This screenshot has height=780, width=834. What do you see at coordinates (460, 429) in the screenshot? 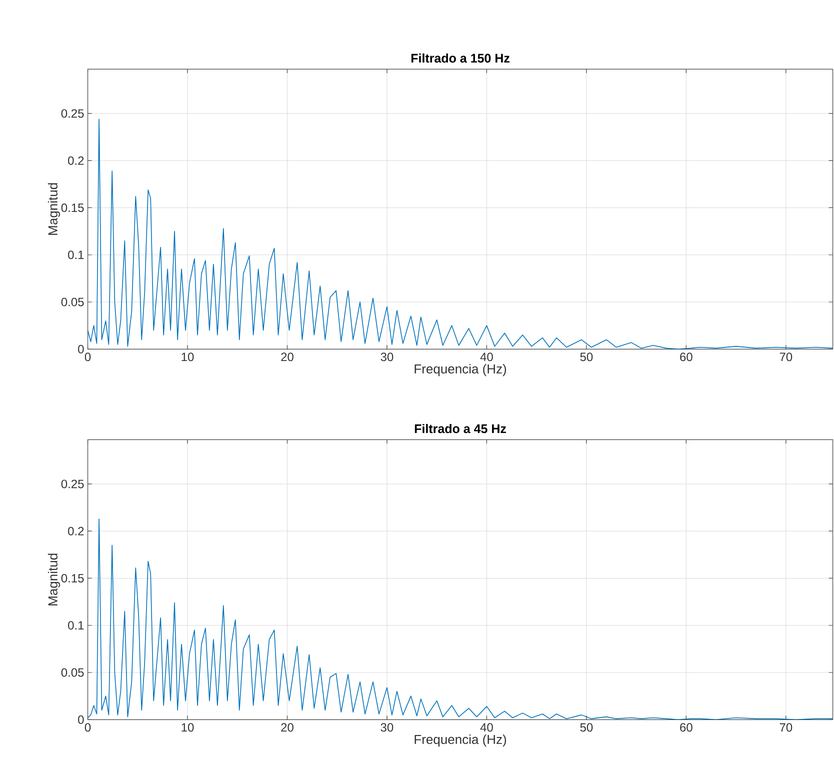
I see `chart-title: Filtrado a 45 Hz` at bounding box center [460, 429].